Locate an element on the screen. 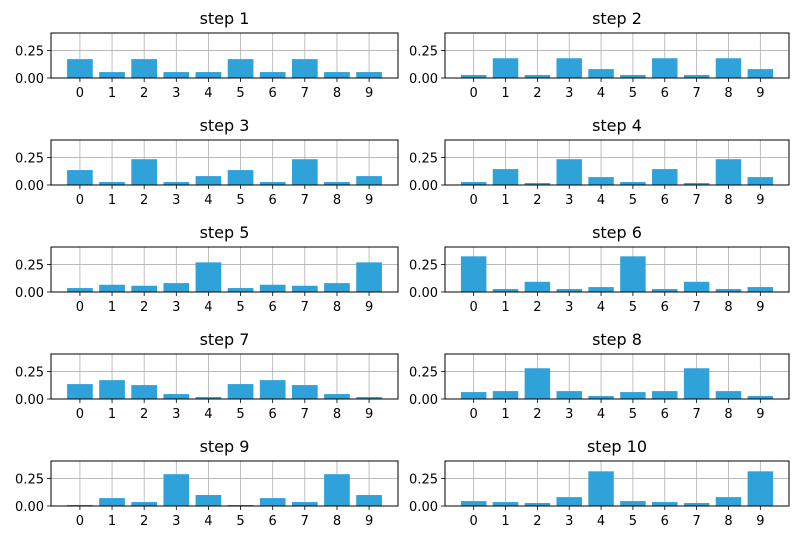 The height and width of the screenshot is (544, 798). x-tick-label: 5 is located at coordinates (240, 414).